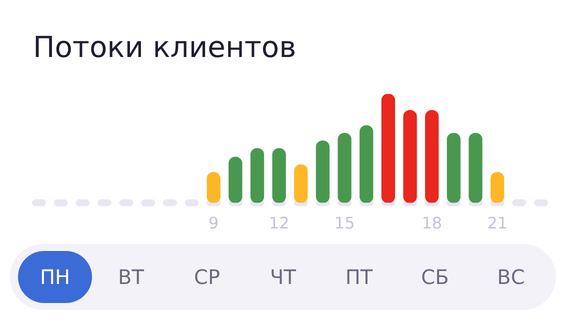 The image size is (566, 324). What do you see at coordinates (432, 223) in the screenshot?
I see `x-tick-label: 18` at bounding box center [432, 223].